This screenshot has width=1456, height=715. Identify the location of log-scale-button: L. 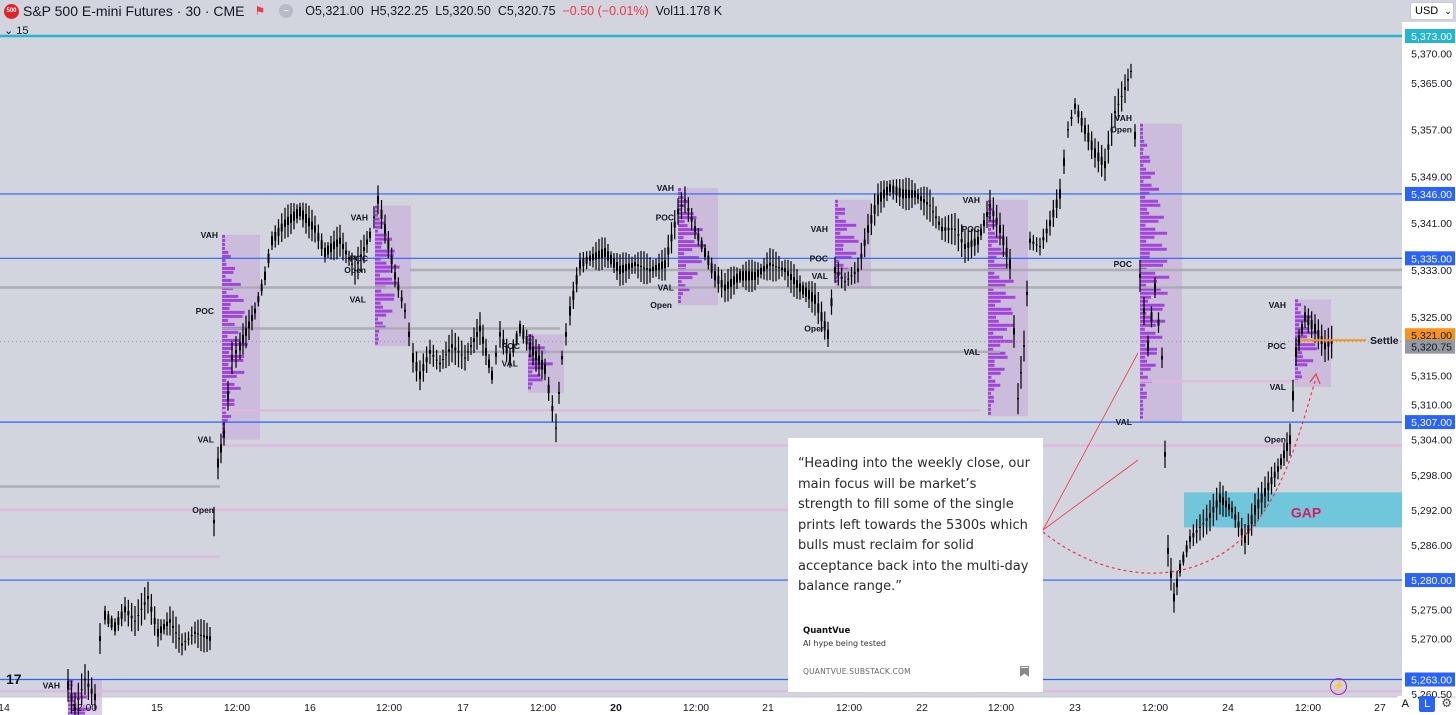
(1427, 704).